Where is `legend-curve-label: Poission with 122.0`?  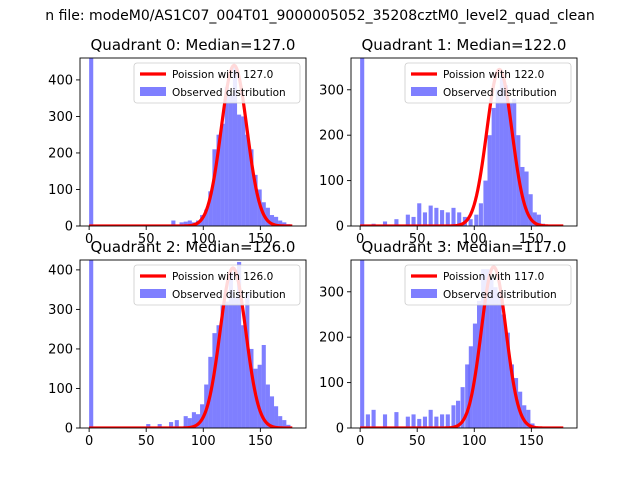
legend-curve-label: Poission with 122.0 is located at coordinates (493, 75).